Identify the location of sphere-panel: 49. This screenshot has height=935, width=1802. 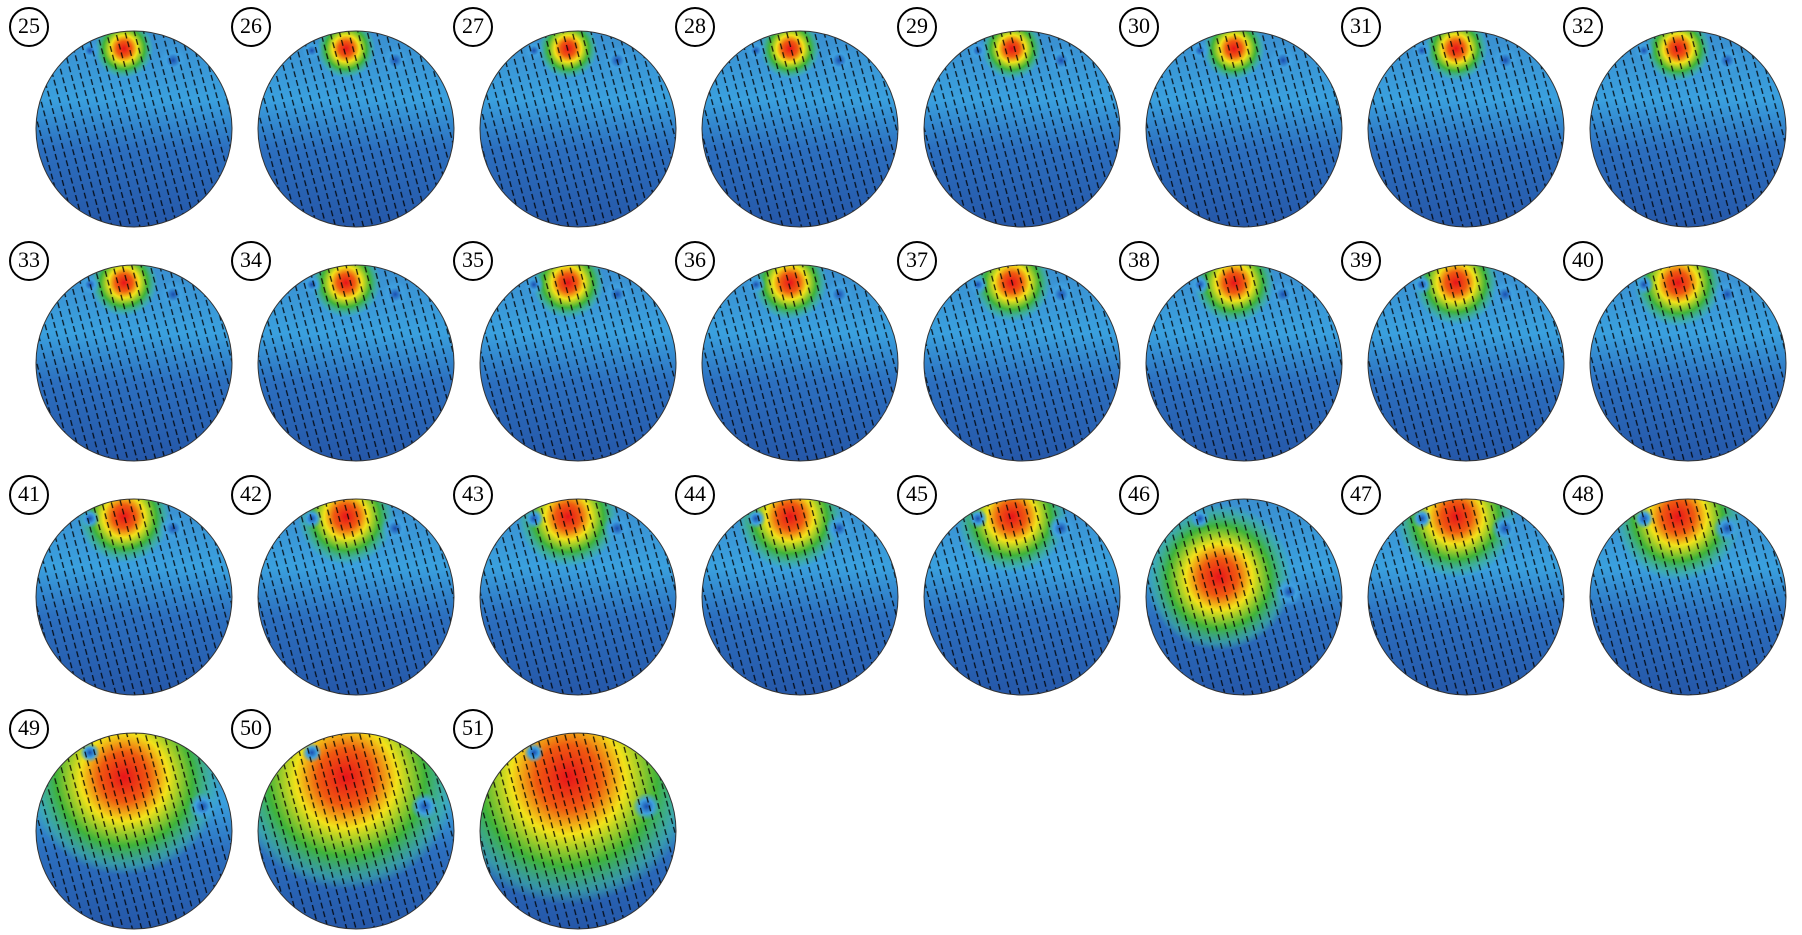
(121, 819).